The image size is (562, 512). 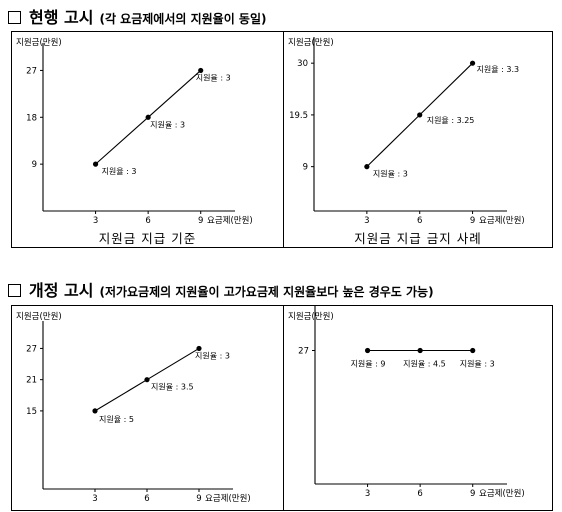 I want to click on y-tick-label: 15, so click(x=31, y=412).